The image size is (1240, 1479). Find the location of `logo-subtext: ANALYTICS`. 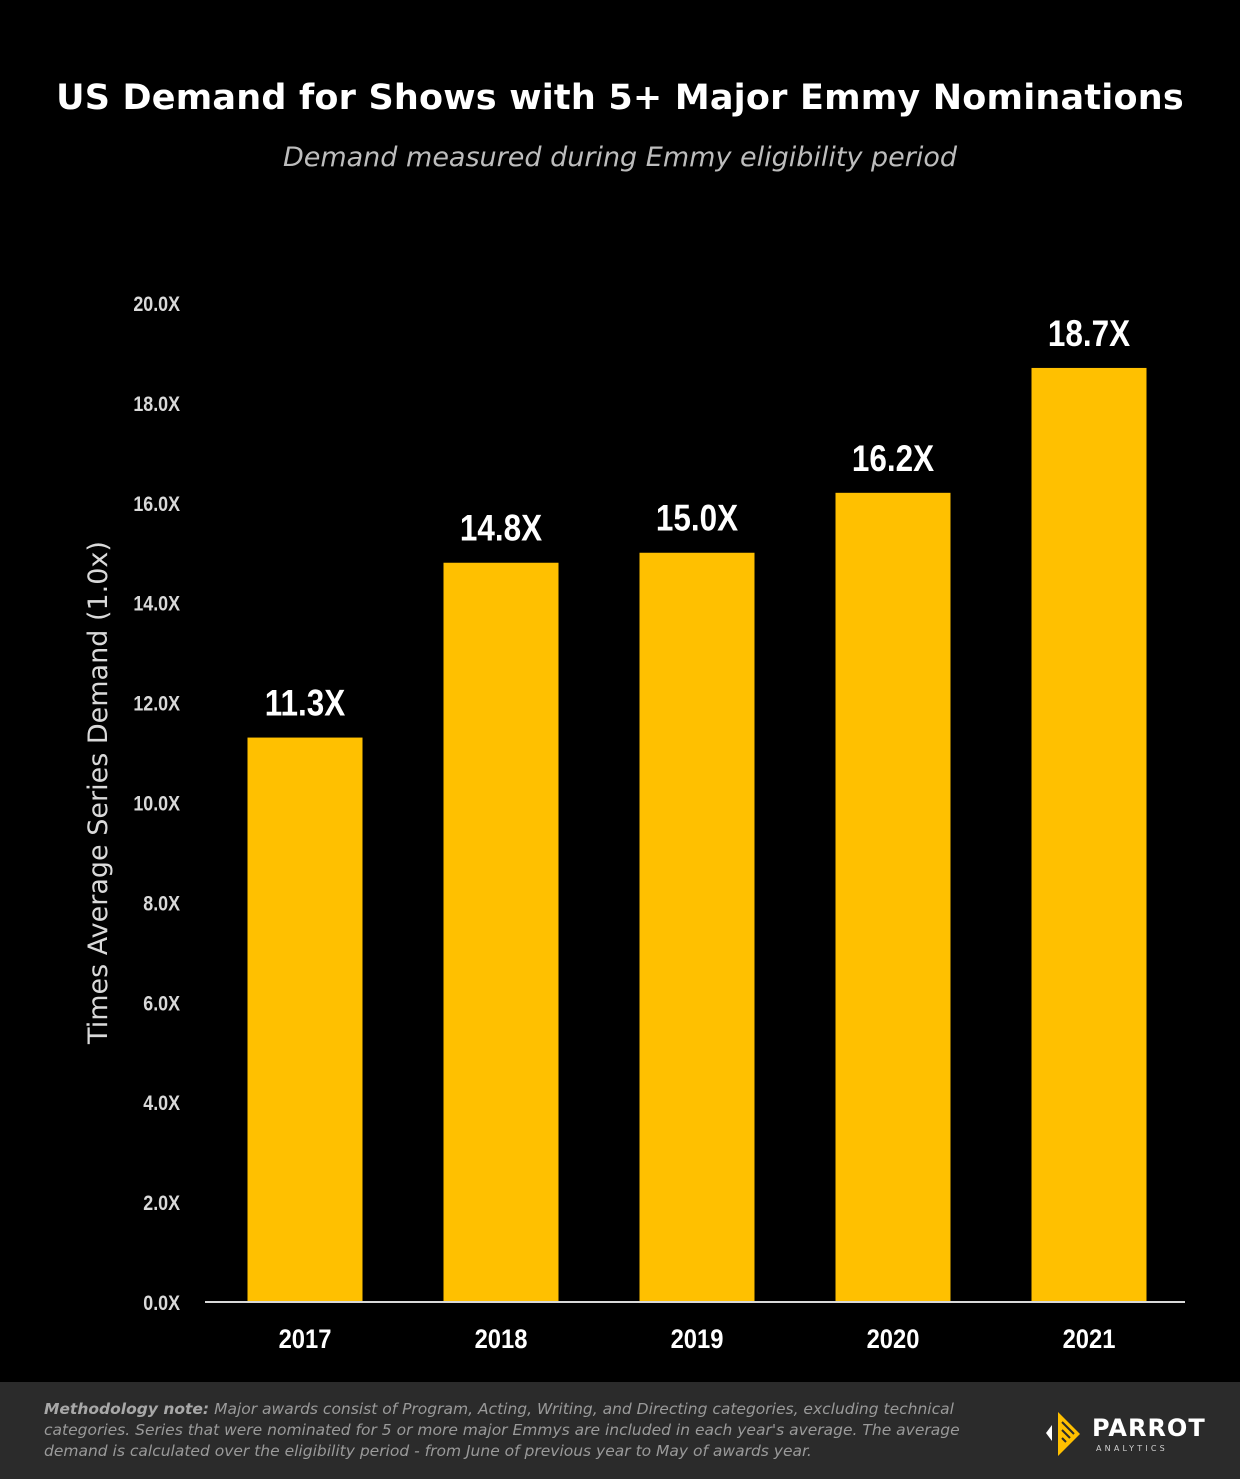

logo-subtext: ANALYTICS is located at coordinates (1132, 1448).